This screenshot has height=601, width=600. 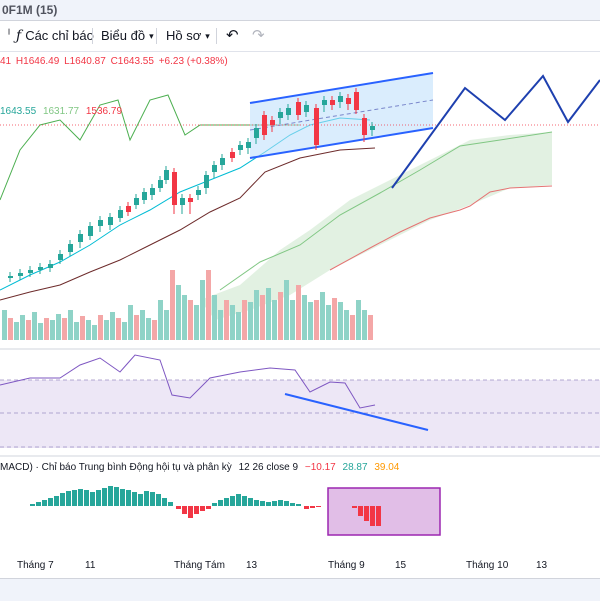 What do you see at coordinates (355, 467) in the screenshot?
I see `macd-value-2: 28.87` at bounding box center [355, 467].